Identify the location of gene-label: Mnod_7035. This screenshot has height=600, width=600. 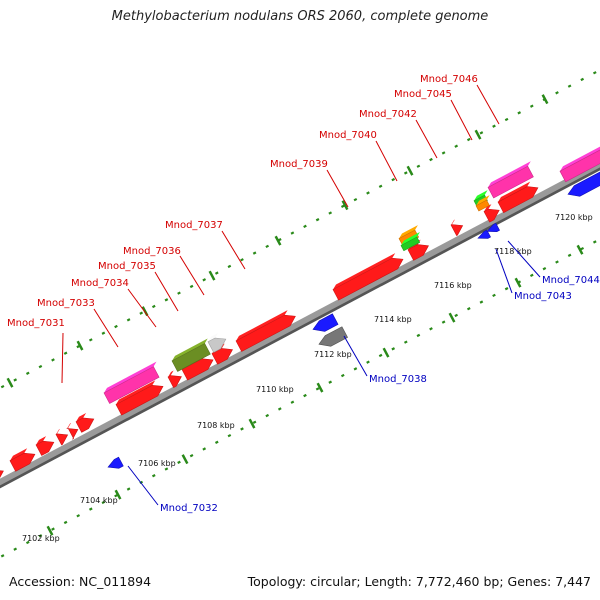
(127, 266).